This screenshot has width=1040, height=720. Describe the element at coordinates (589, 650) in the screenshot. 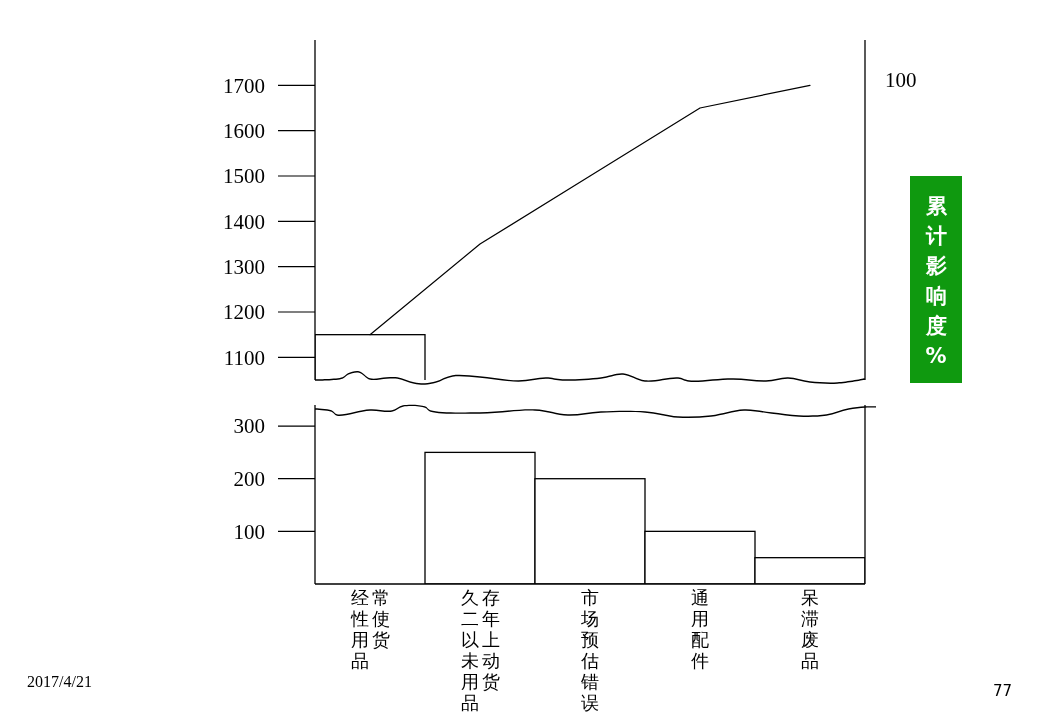

I see `x-tick-label: 市场预估错误` at that location.